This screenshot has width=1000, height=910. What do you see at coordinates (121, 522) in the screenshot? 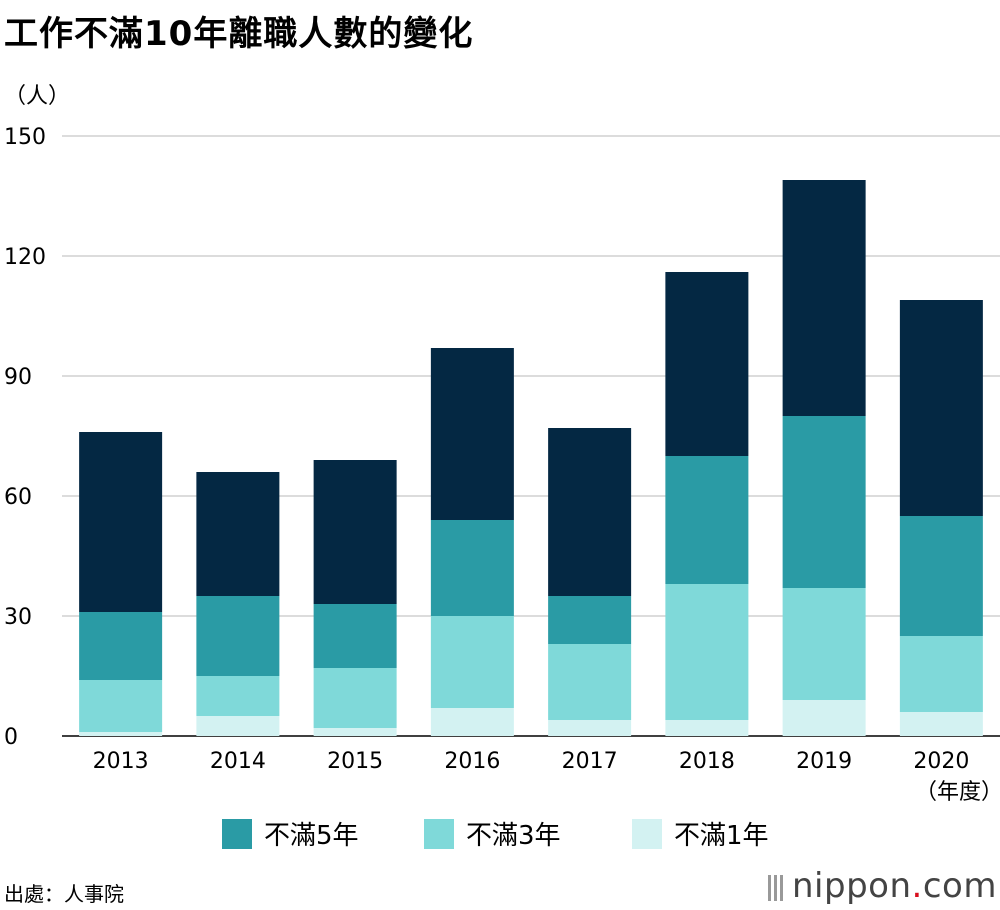
I see `bar-segment-remainder-2013` at bounding box center [121, 522].